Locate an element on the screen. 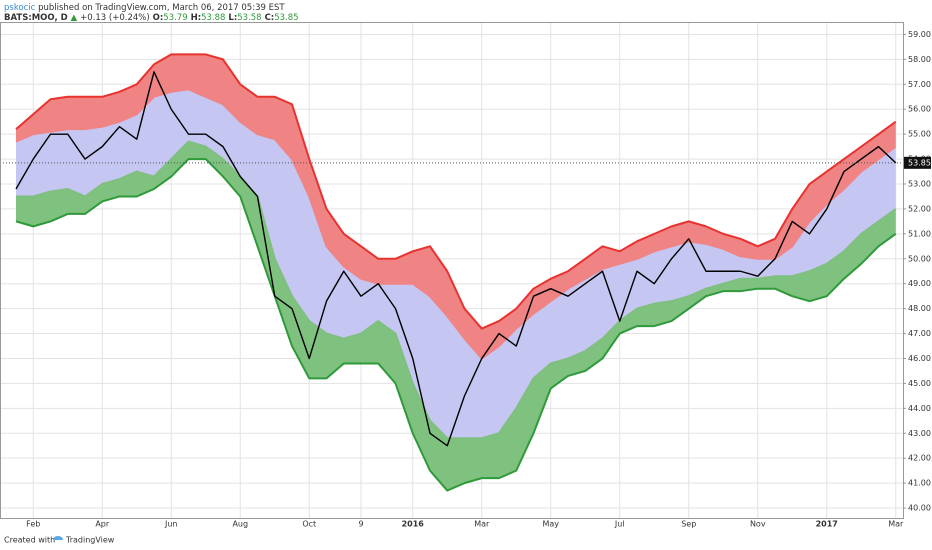 The width and height of the screenshot is (932, 550). last-price-label: 53.85 is located at coordinates (919, 162).